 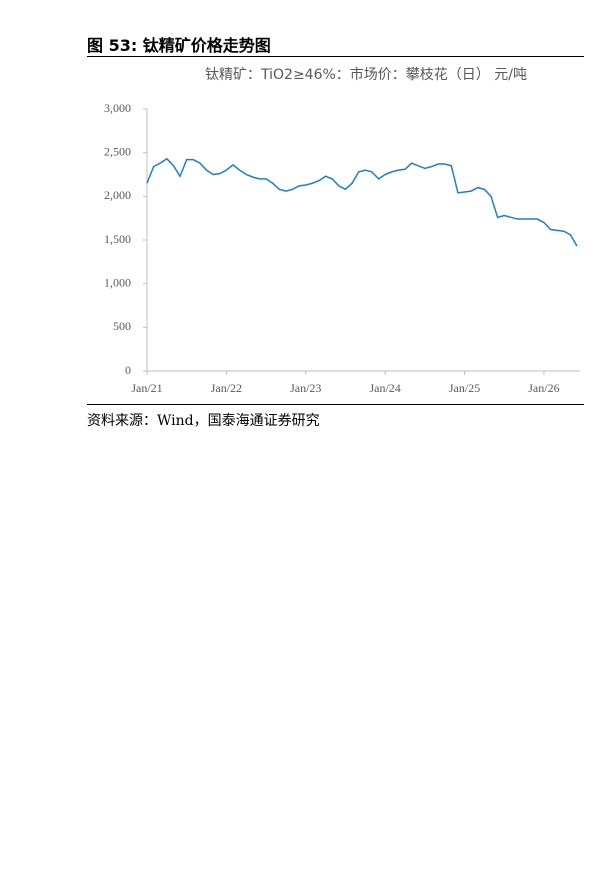 What do you see at coordinates (335, 404) in the screenshot?
I see `source-rule` at bounding box center [335, 404].